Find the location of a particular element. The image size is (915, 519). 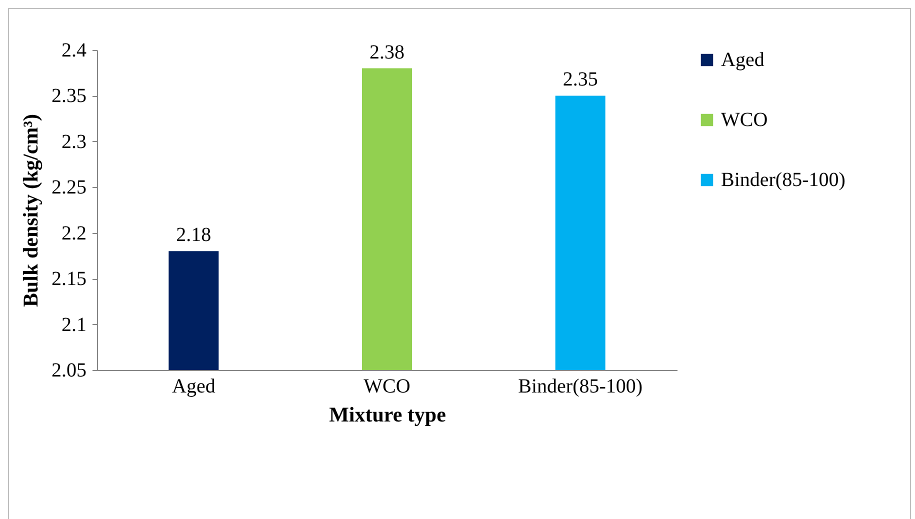

y-tick-label: 2.2 is located at coordinates (74, 233).